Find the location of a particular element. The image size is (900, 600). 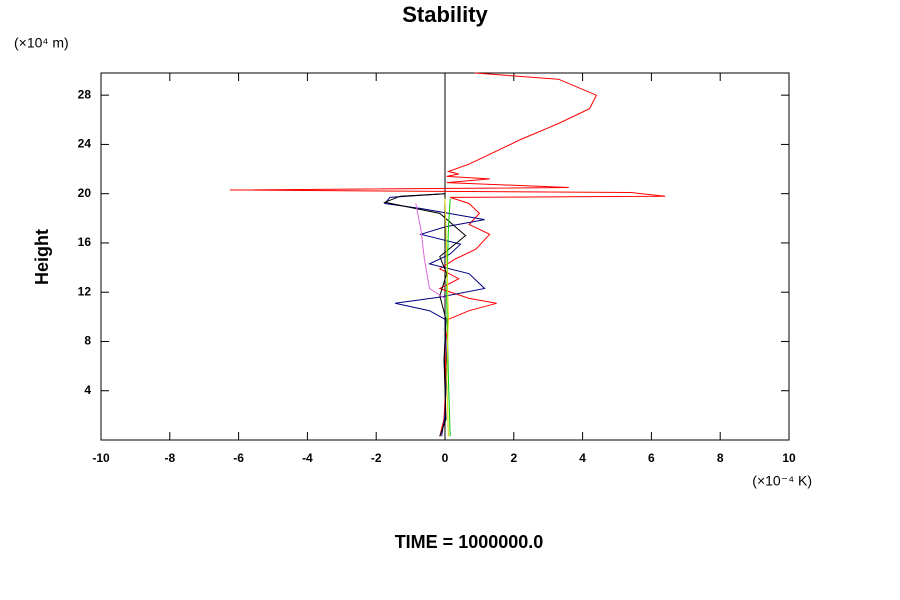

x-tick-label: 8 is located at coordinates (720, 458).